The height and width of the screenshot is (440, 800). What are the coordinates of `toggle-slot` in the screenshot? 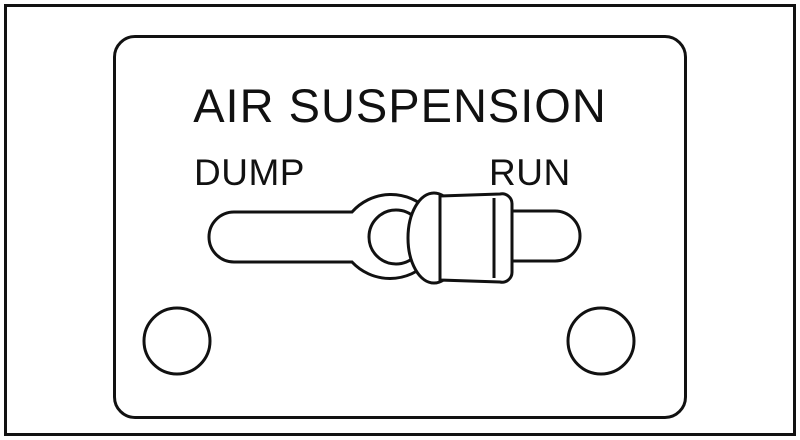 It's located at (318, 236).